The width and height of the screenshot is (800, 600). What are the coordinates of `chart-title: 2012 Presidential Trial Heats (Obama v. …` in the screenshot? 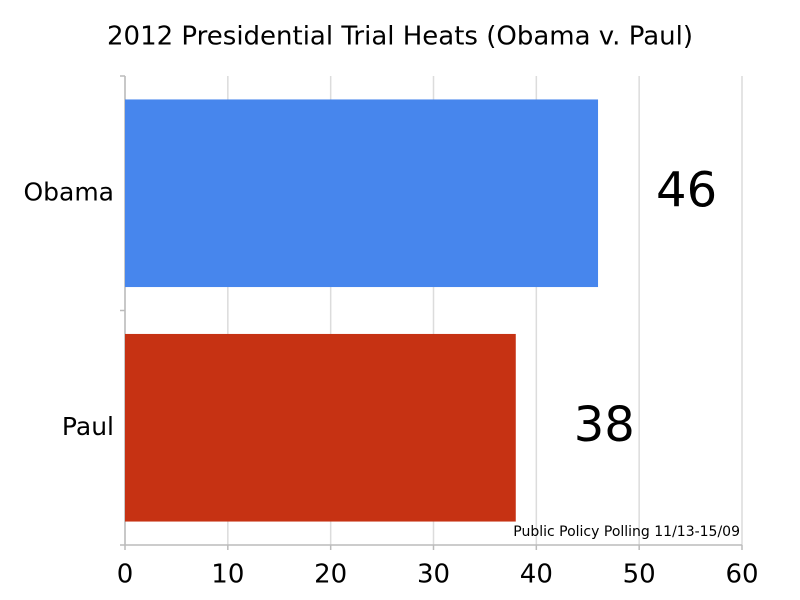 It's located at (400, 37).